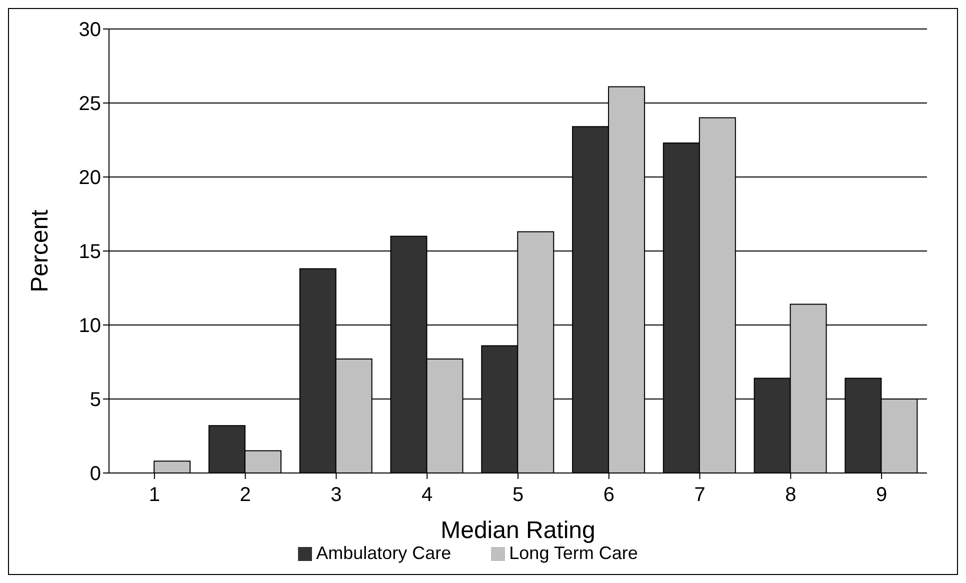 The image size is (966, 583). Describe the element at coordinates (700, 495) in the screenshot. I see `x-tick-label: 7` at that location.